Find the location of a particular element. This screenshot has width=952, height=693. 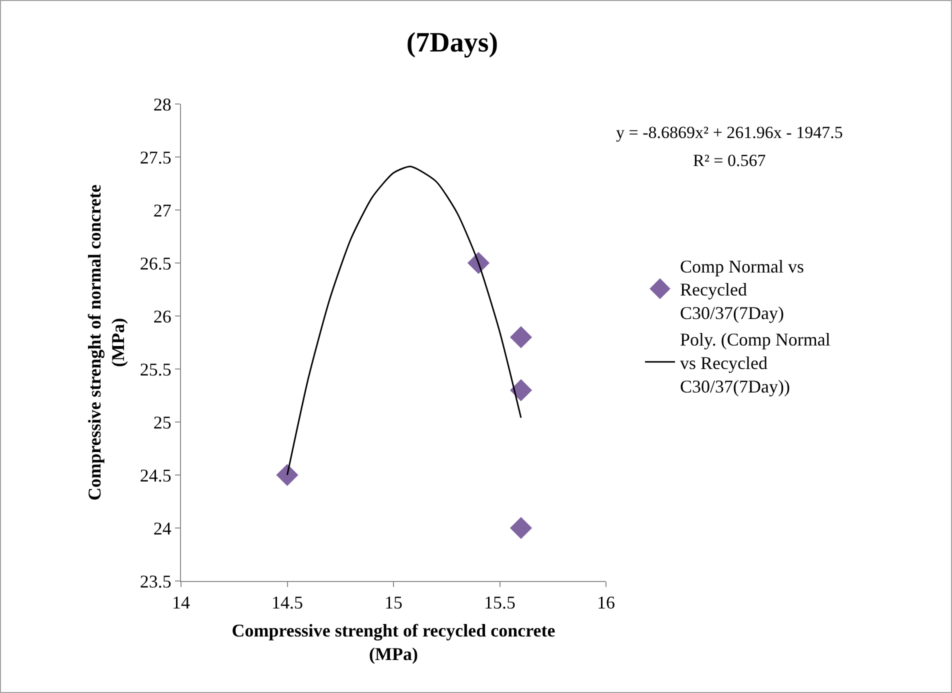

x-tick-label: 15.5 is located at coordinates (500, 602).